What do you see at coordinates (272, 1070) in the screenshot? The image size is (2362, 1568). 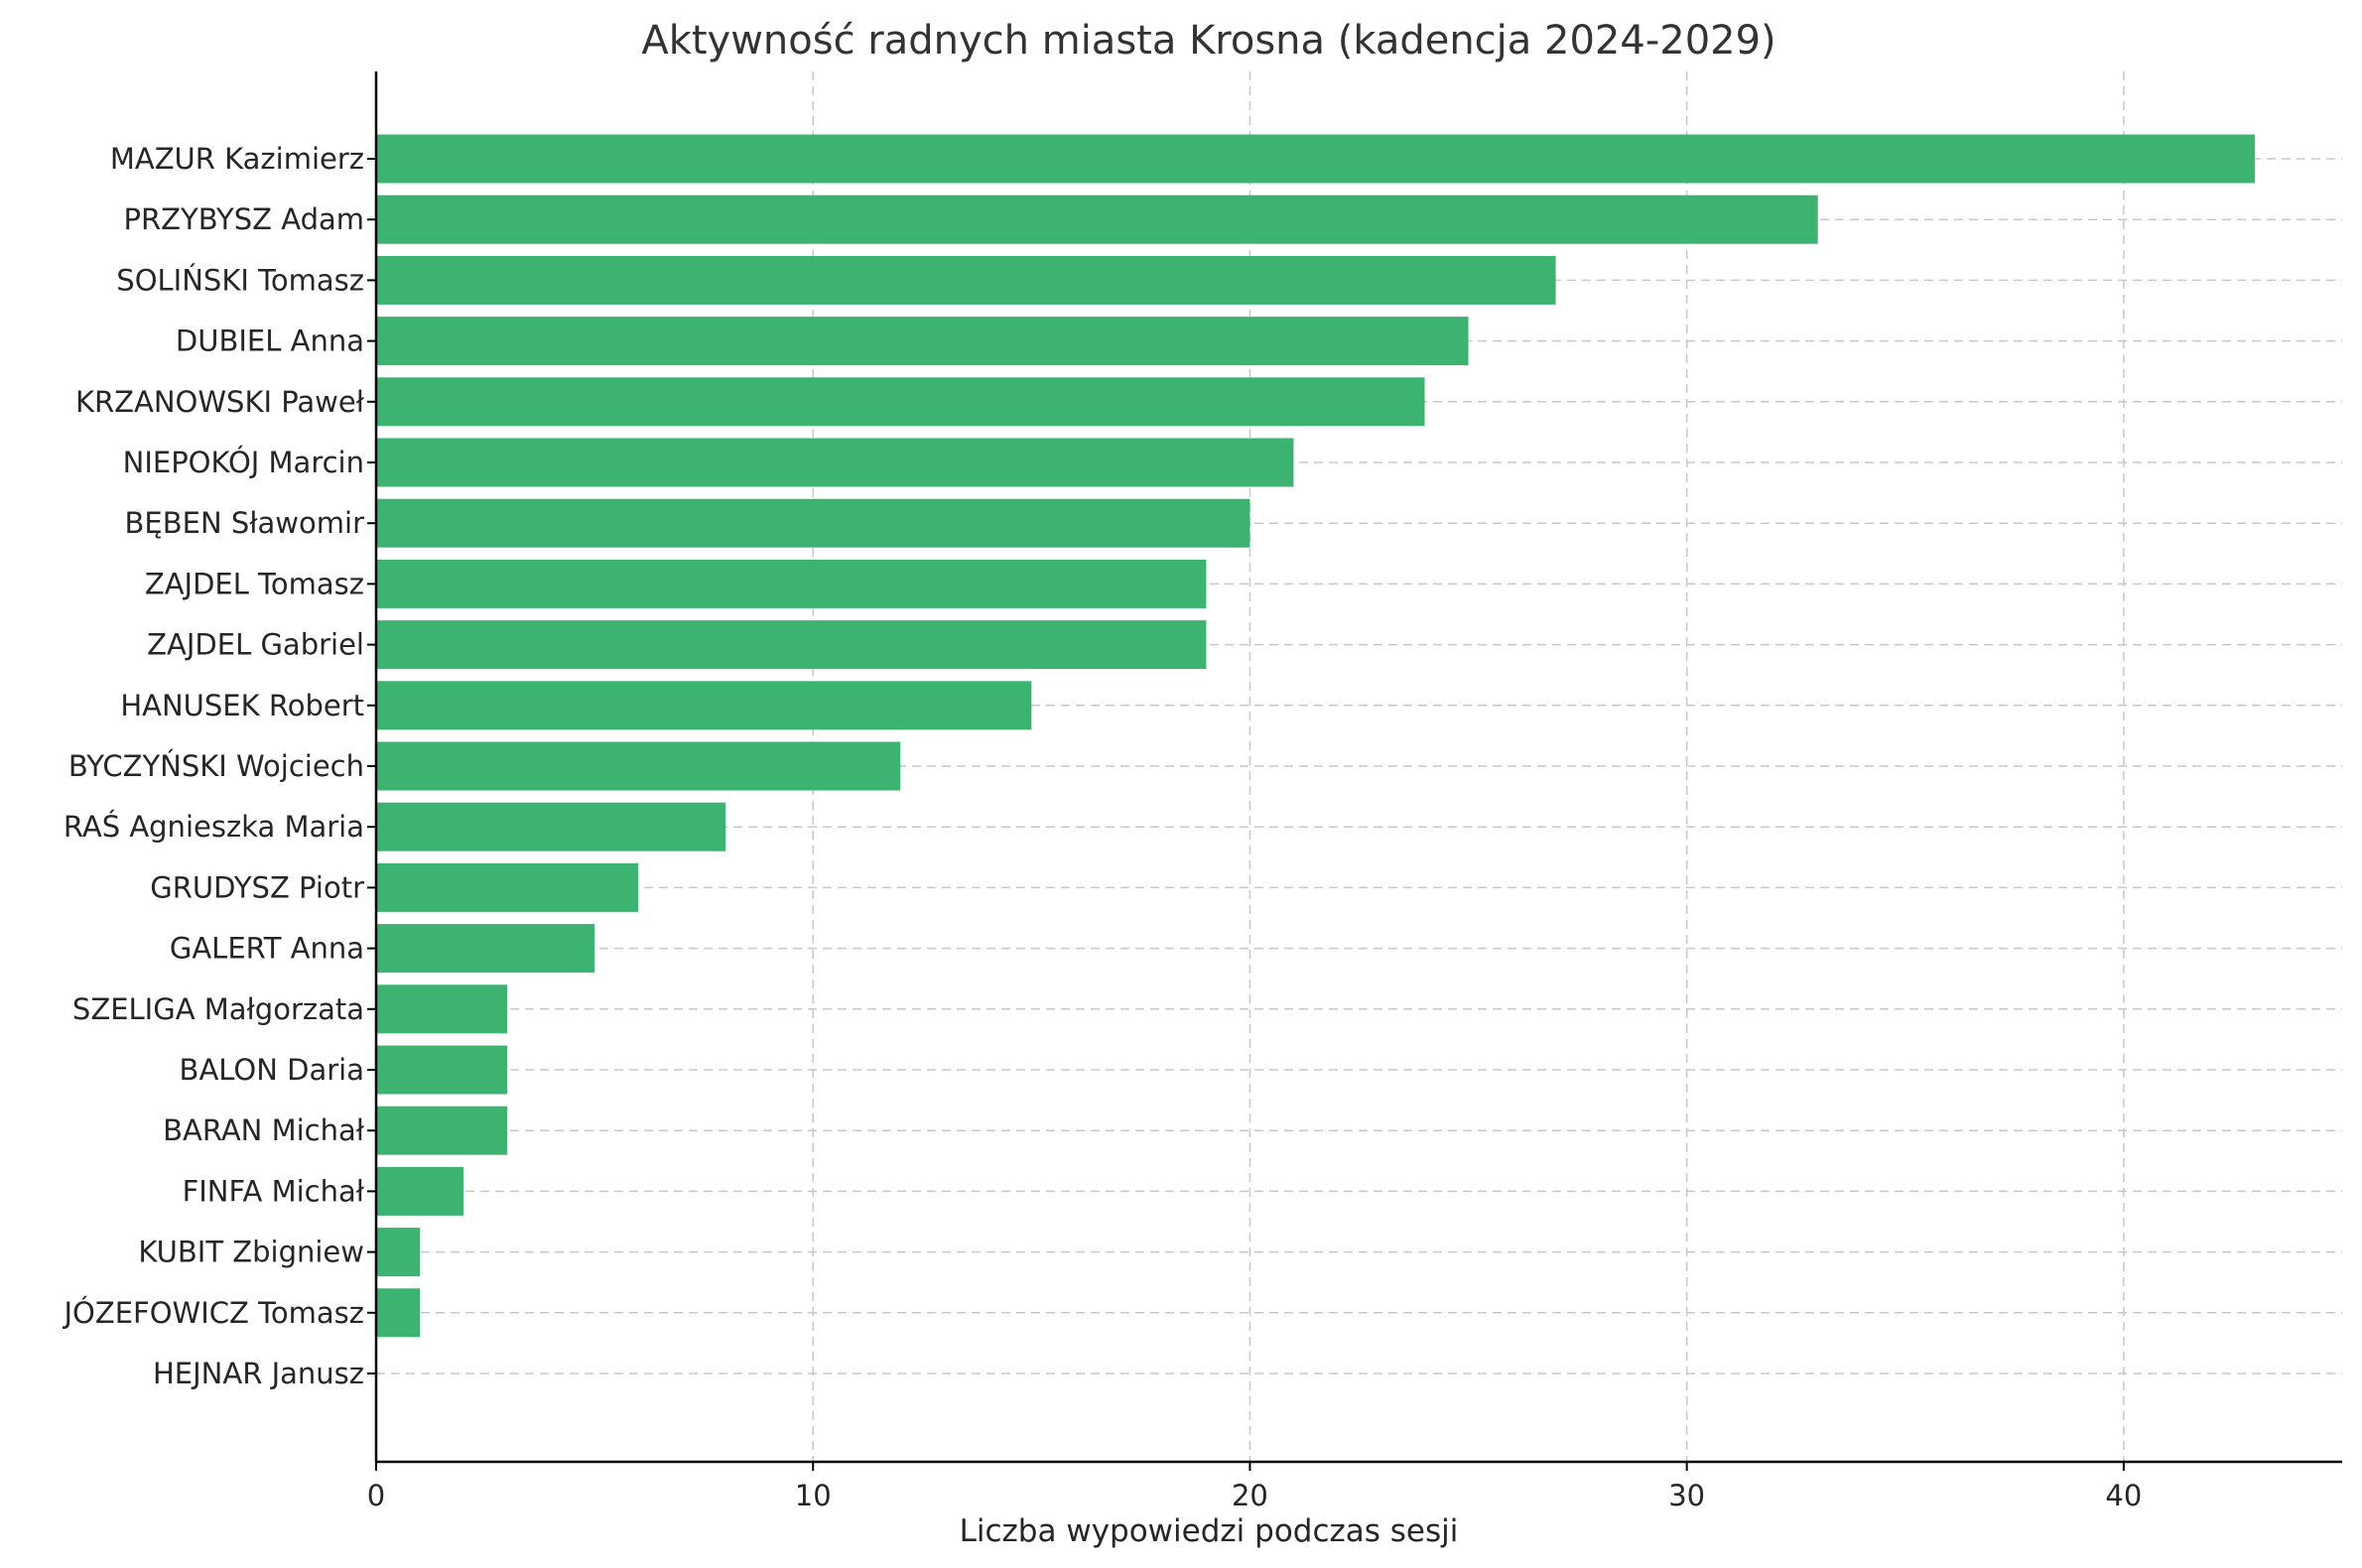 I see `y-tick-label: BALON Daria` at bounding box center [272, 1070].